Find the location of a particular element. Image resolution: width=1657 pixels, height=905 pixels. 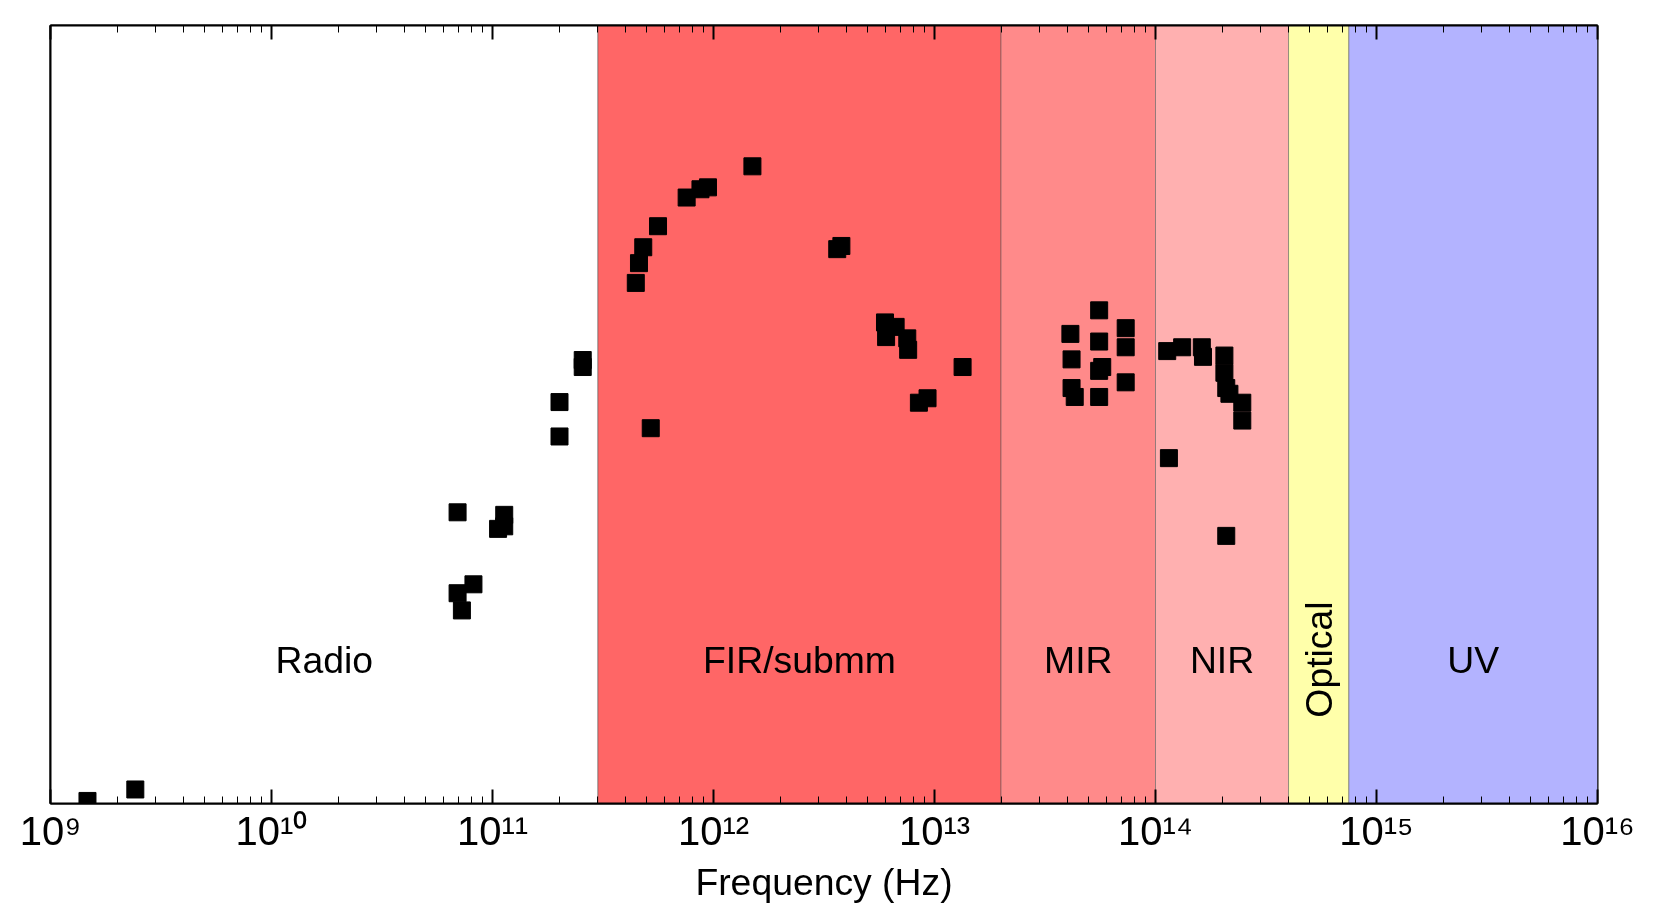

x-tick-label: 10¹² is located at coordinates (713, 830).